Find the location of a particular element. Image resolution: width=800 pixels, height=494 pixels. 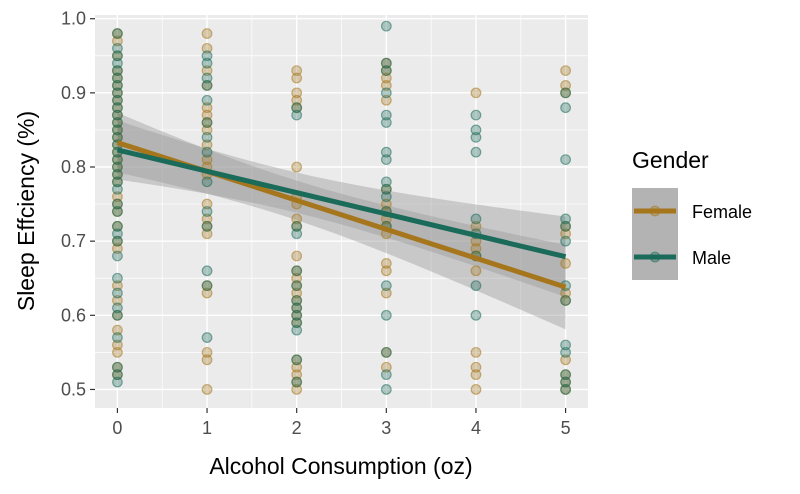

x-tick-label: 5 is located at coordinates (566, 428).